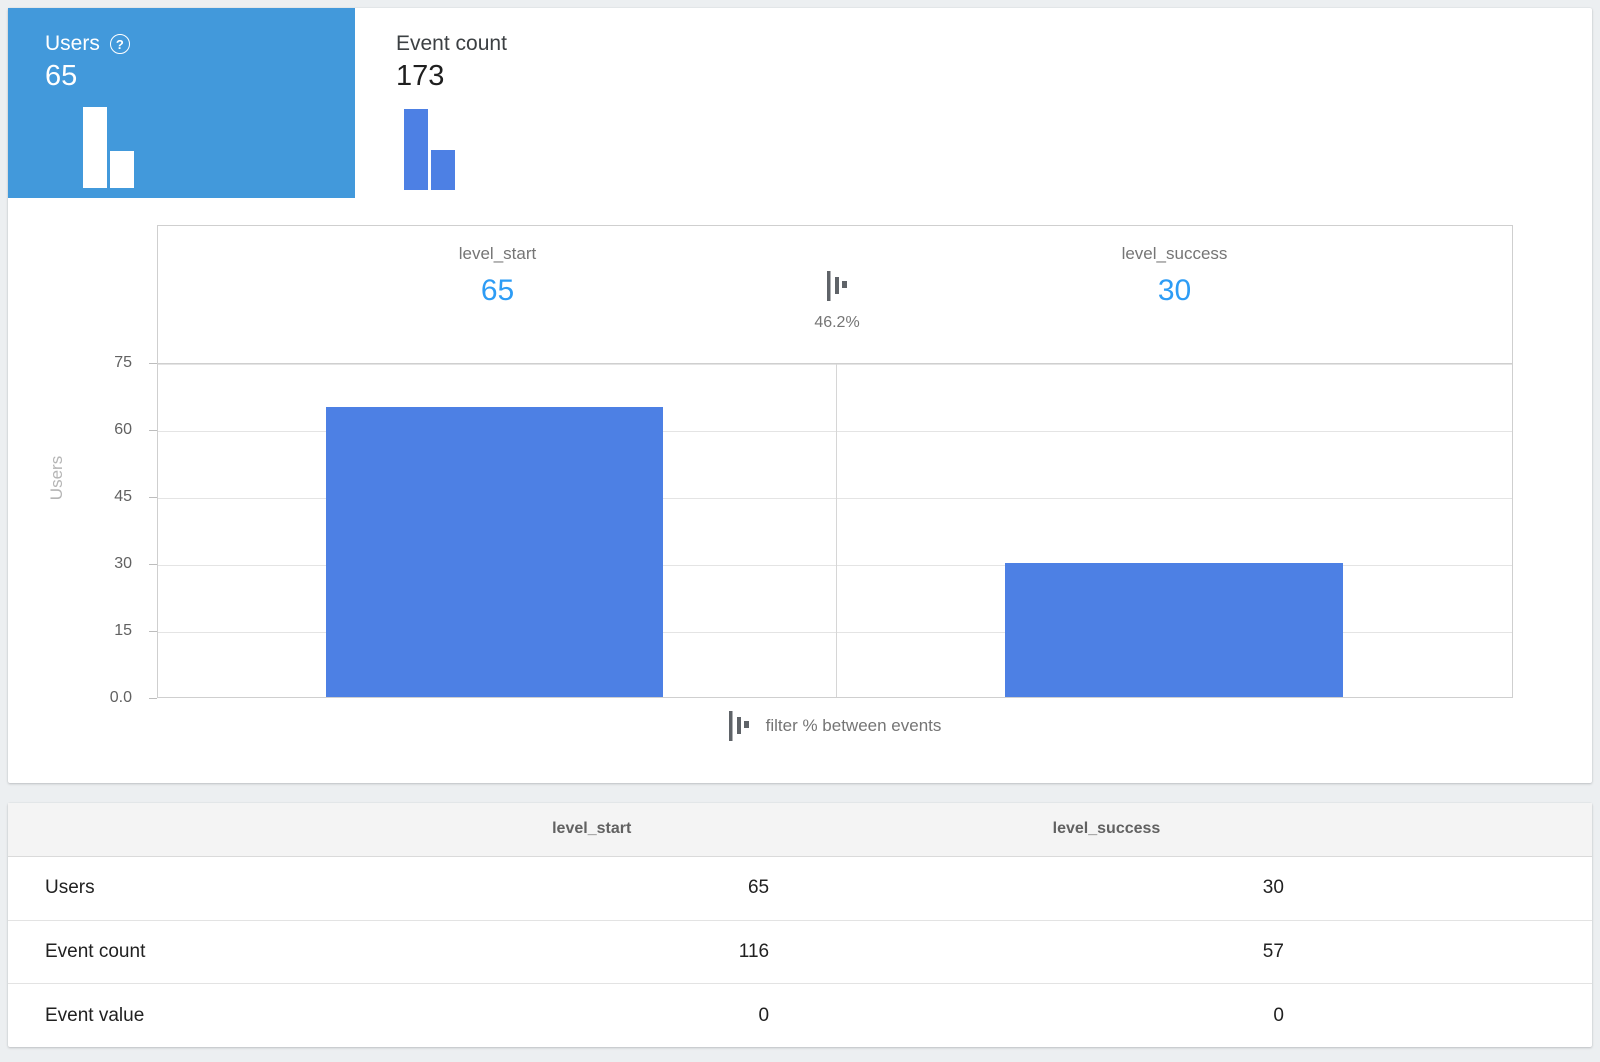  Describe the element at coordinates (837, 286) in the screenshot. I see `funnel-filter-icon` at that location.